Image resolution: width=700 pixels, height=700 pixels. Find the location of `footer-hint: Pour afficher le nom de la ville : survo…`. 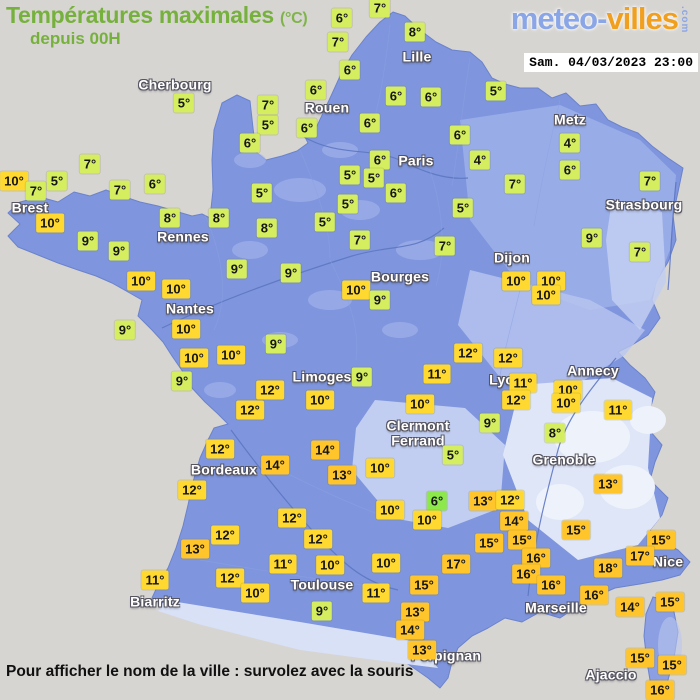

footer-hint: Pour afficher le nom de la ville : survo… is located at coordinates (210, 671).